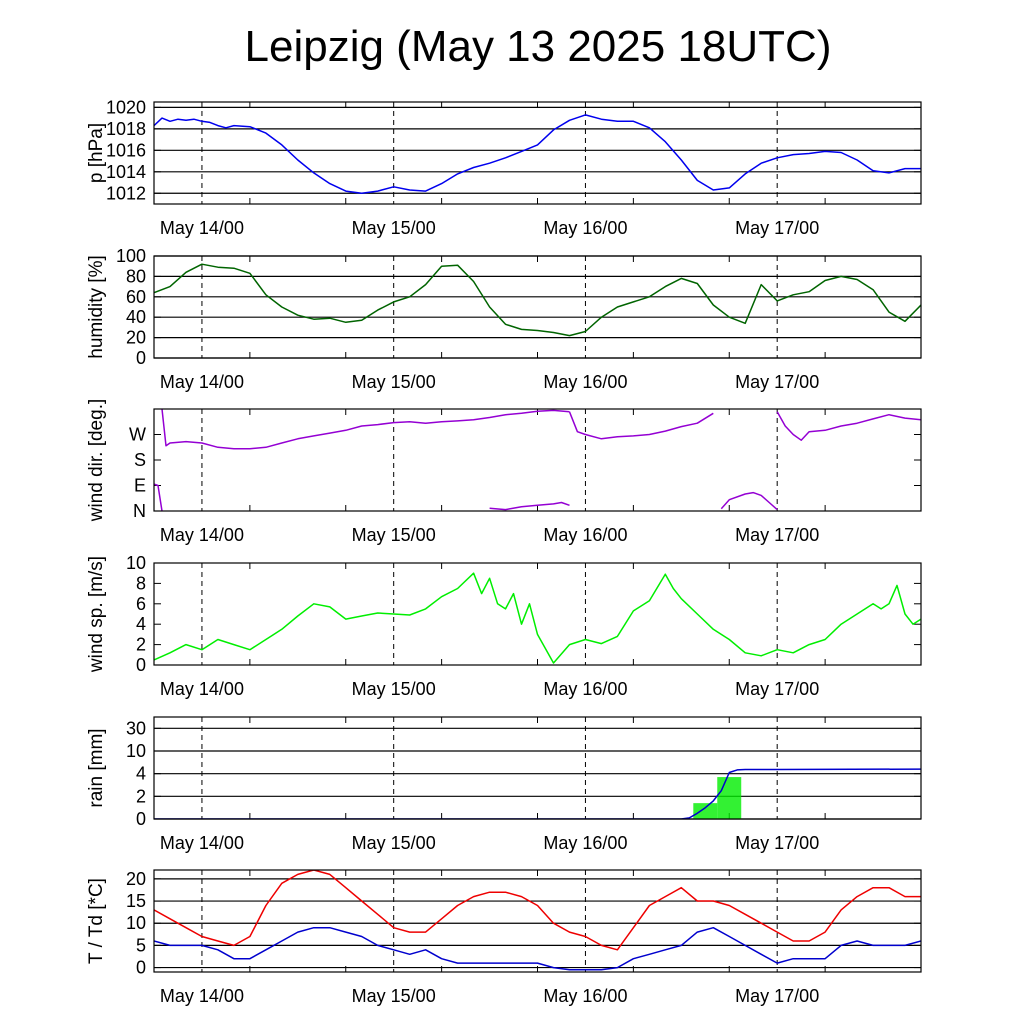 The width and height of the screenshot is (1024, 1024). What do you see at coordinates (140, 486) in the screenshot?
I see `y-tick-label: E` at bounding box center [140, 486].